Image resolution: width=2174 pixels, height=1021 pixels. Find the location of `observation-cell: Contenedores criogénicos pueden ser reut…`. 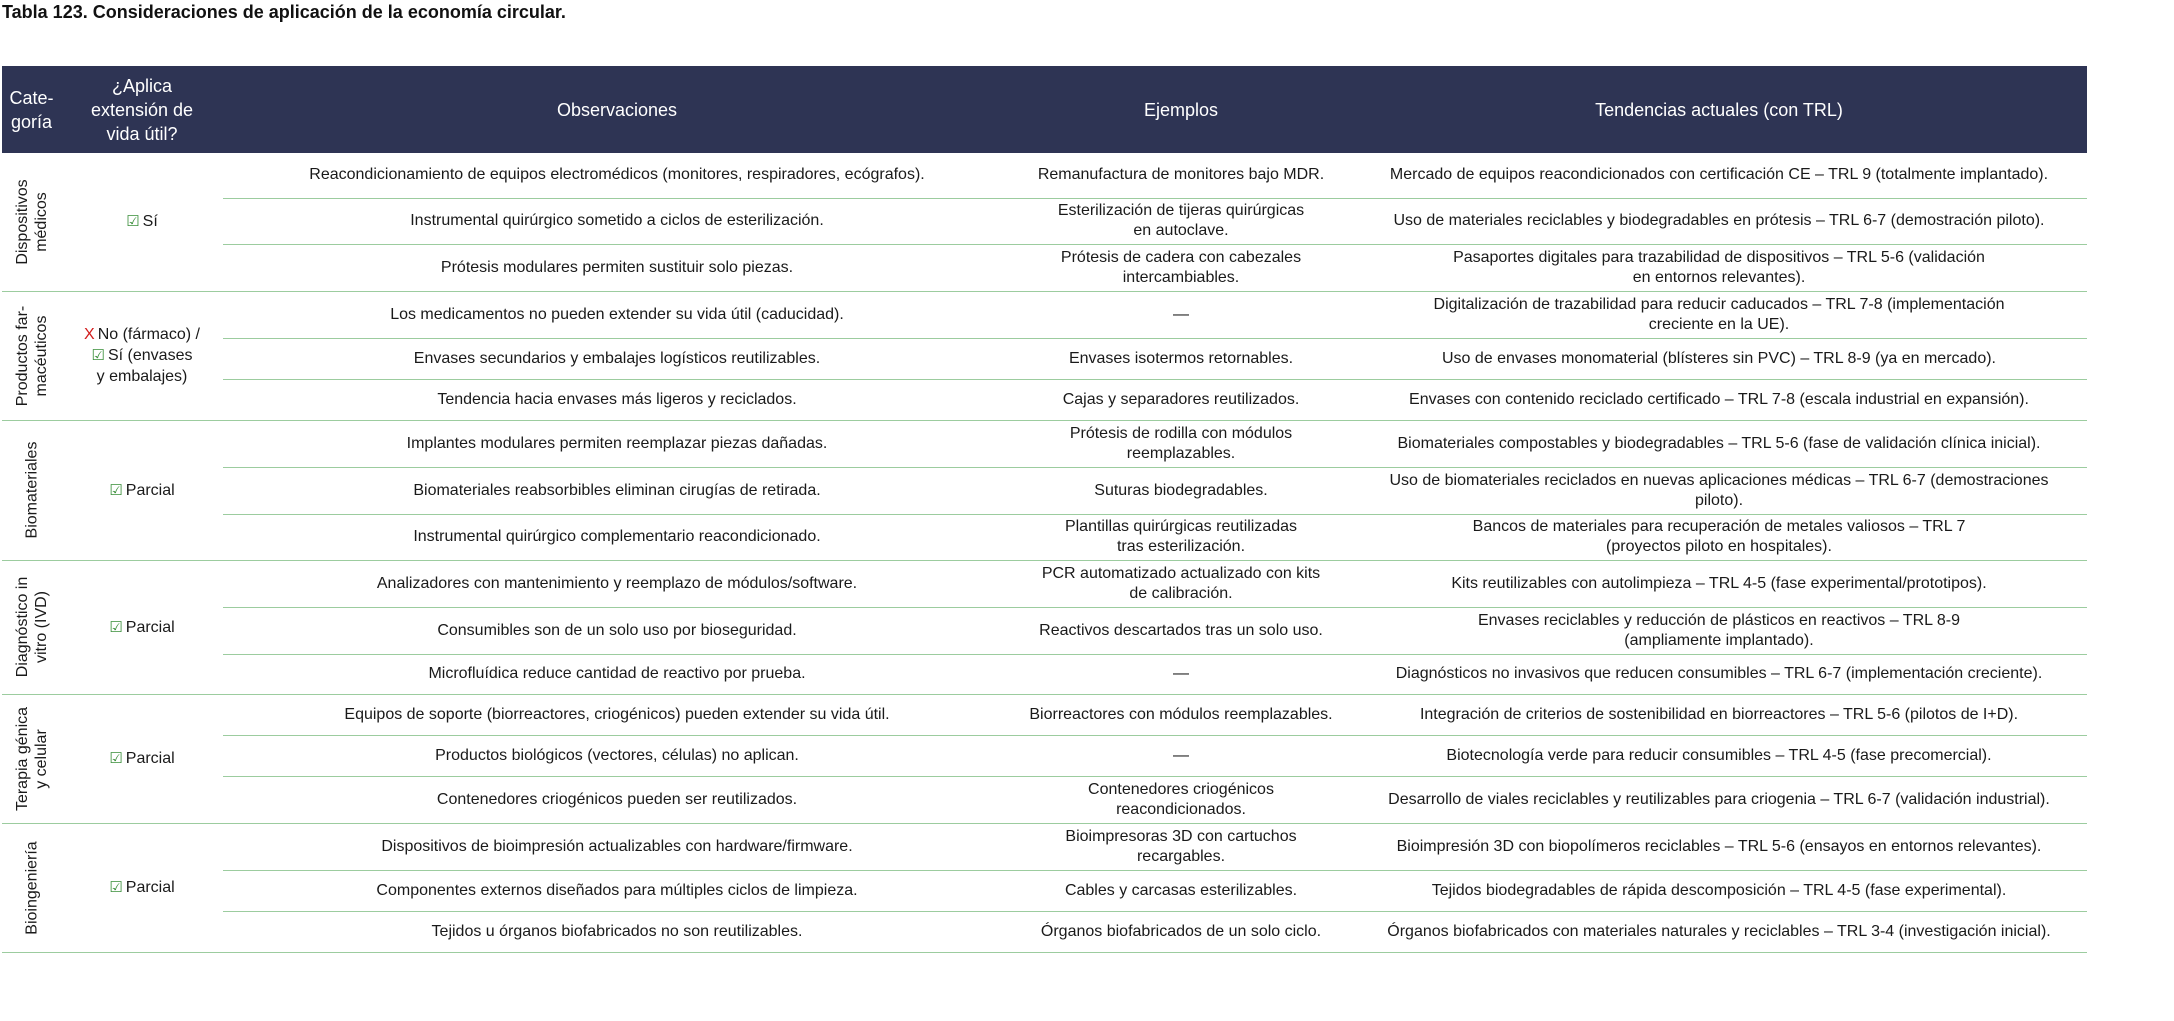

observation-cell: Contenedores criogénicos pueden ser reut… is located at coordinates (617, 800).